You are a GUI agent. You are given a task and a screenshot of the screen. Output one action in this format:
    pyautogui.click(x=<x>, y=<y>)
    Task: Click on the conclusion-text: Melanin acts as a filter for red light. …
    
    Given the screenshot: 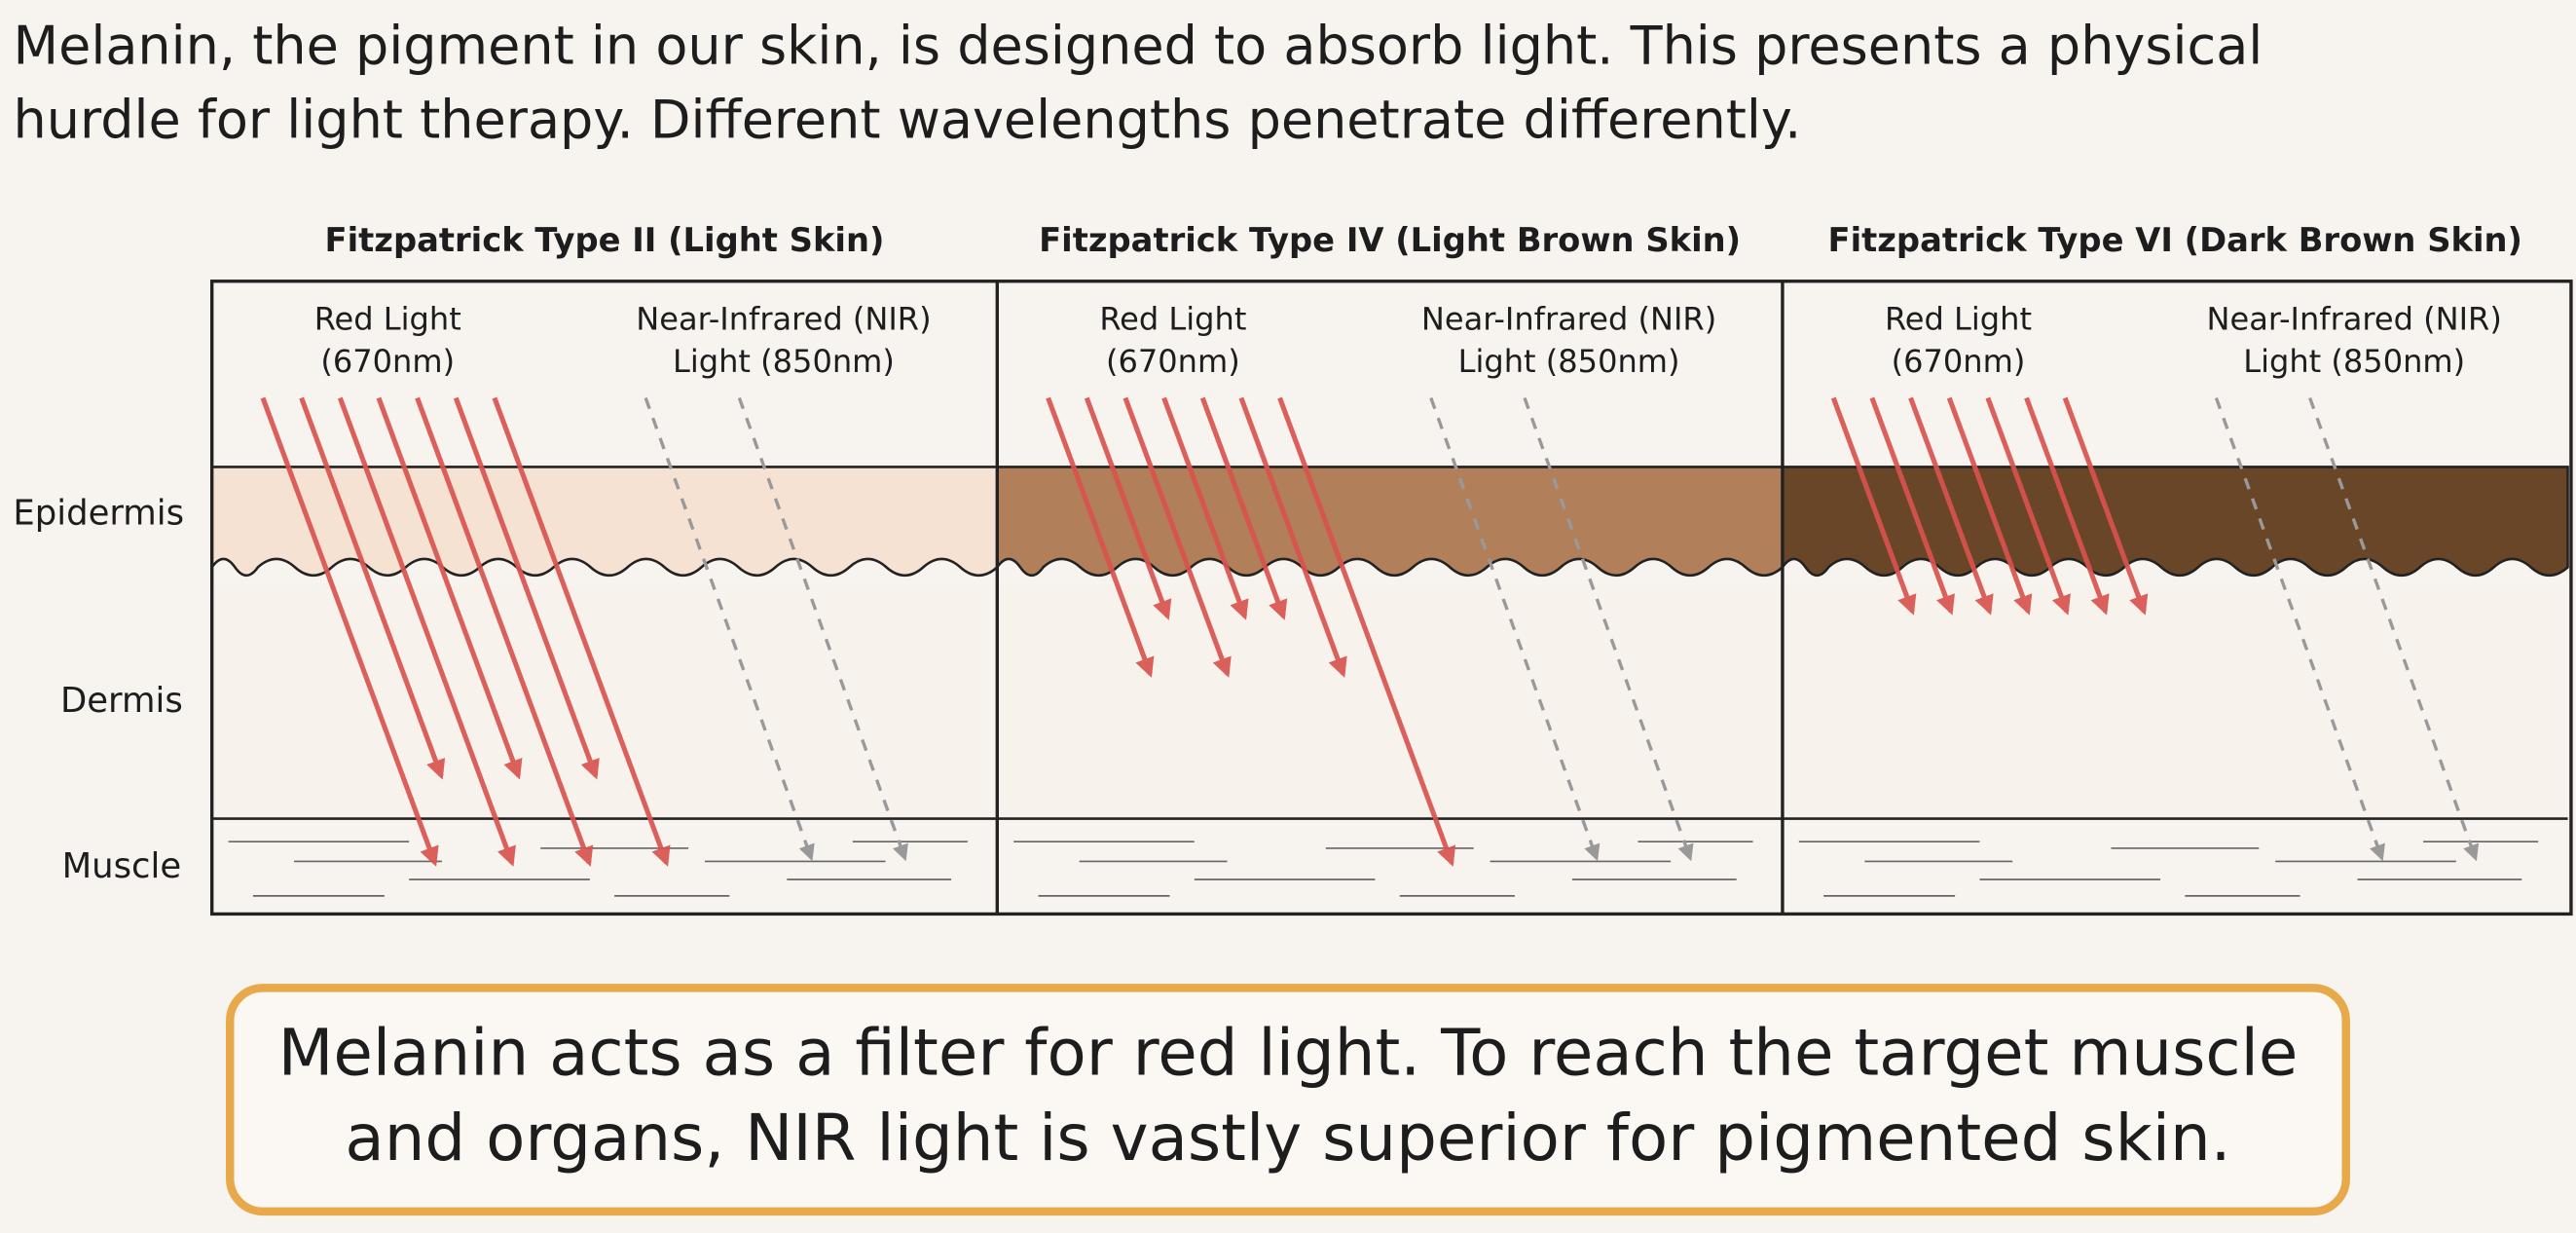 What is the action you would take?
    pyautogui.click(x=1288, y=1053)
    